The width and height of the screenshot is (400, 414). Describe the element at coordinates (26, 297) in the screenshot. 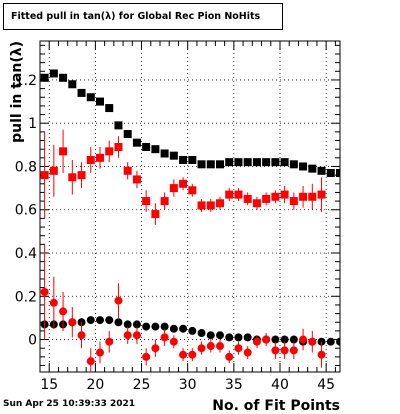

I see `y-tick-label: 0.2` at that location.